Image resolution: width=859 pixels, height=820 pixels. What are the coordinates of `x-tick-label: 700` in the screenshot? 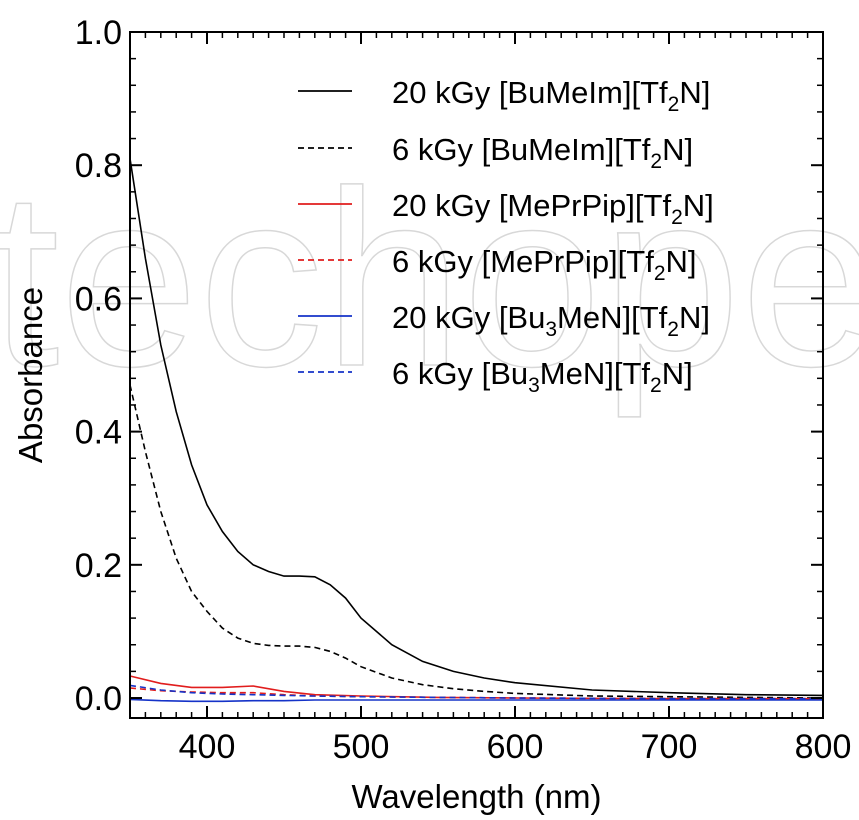 It's located at (669, 747).